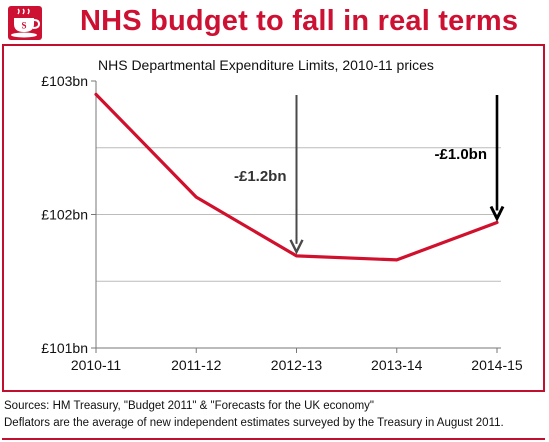  I want to click on annotation-label: -£1.2bn, so click(260, 176).